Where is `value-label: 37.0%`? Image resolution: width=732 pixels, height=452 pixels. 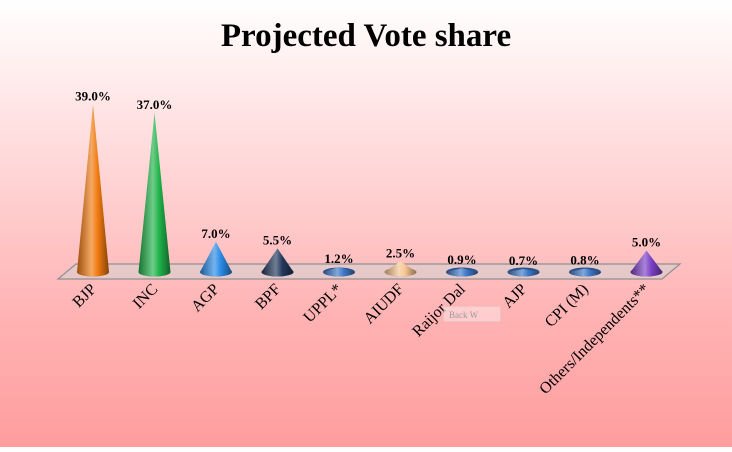 value-label: 37.0% is located at coordinates (155, 104).